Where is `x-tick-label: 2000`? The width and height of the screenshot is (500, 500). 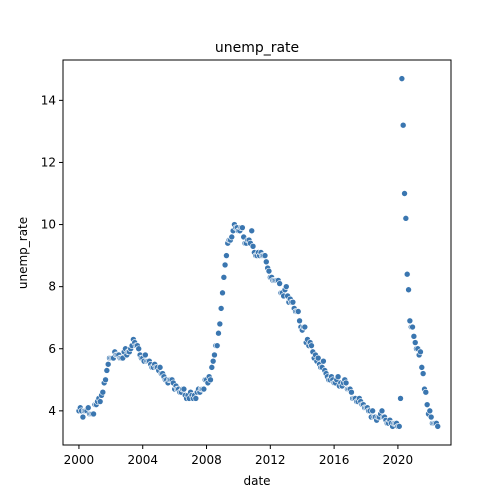 x-tick-label: 2000 is located at coordinates (79, 460).